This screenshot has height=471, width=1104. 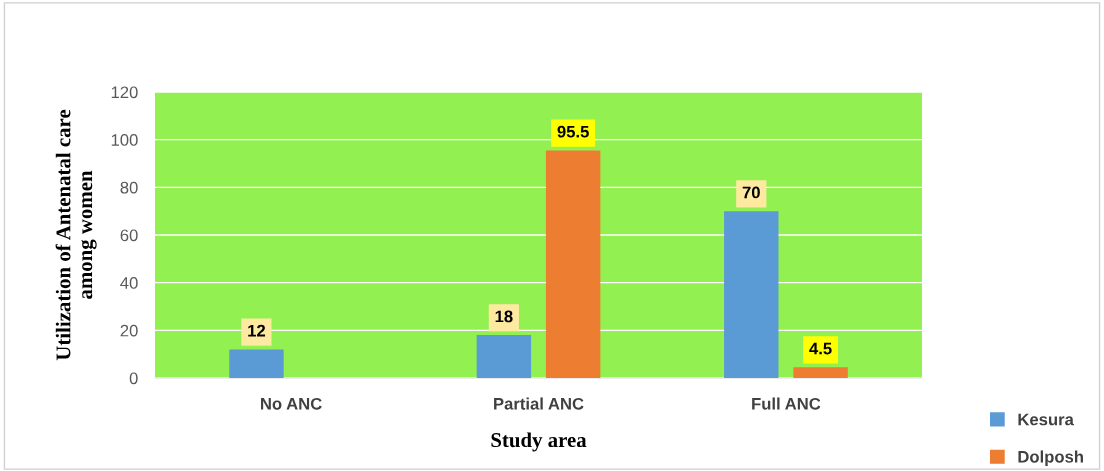 I want to click on y-tick-label: 0, so click(x=133, y=378).